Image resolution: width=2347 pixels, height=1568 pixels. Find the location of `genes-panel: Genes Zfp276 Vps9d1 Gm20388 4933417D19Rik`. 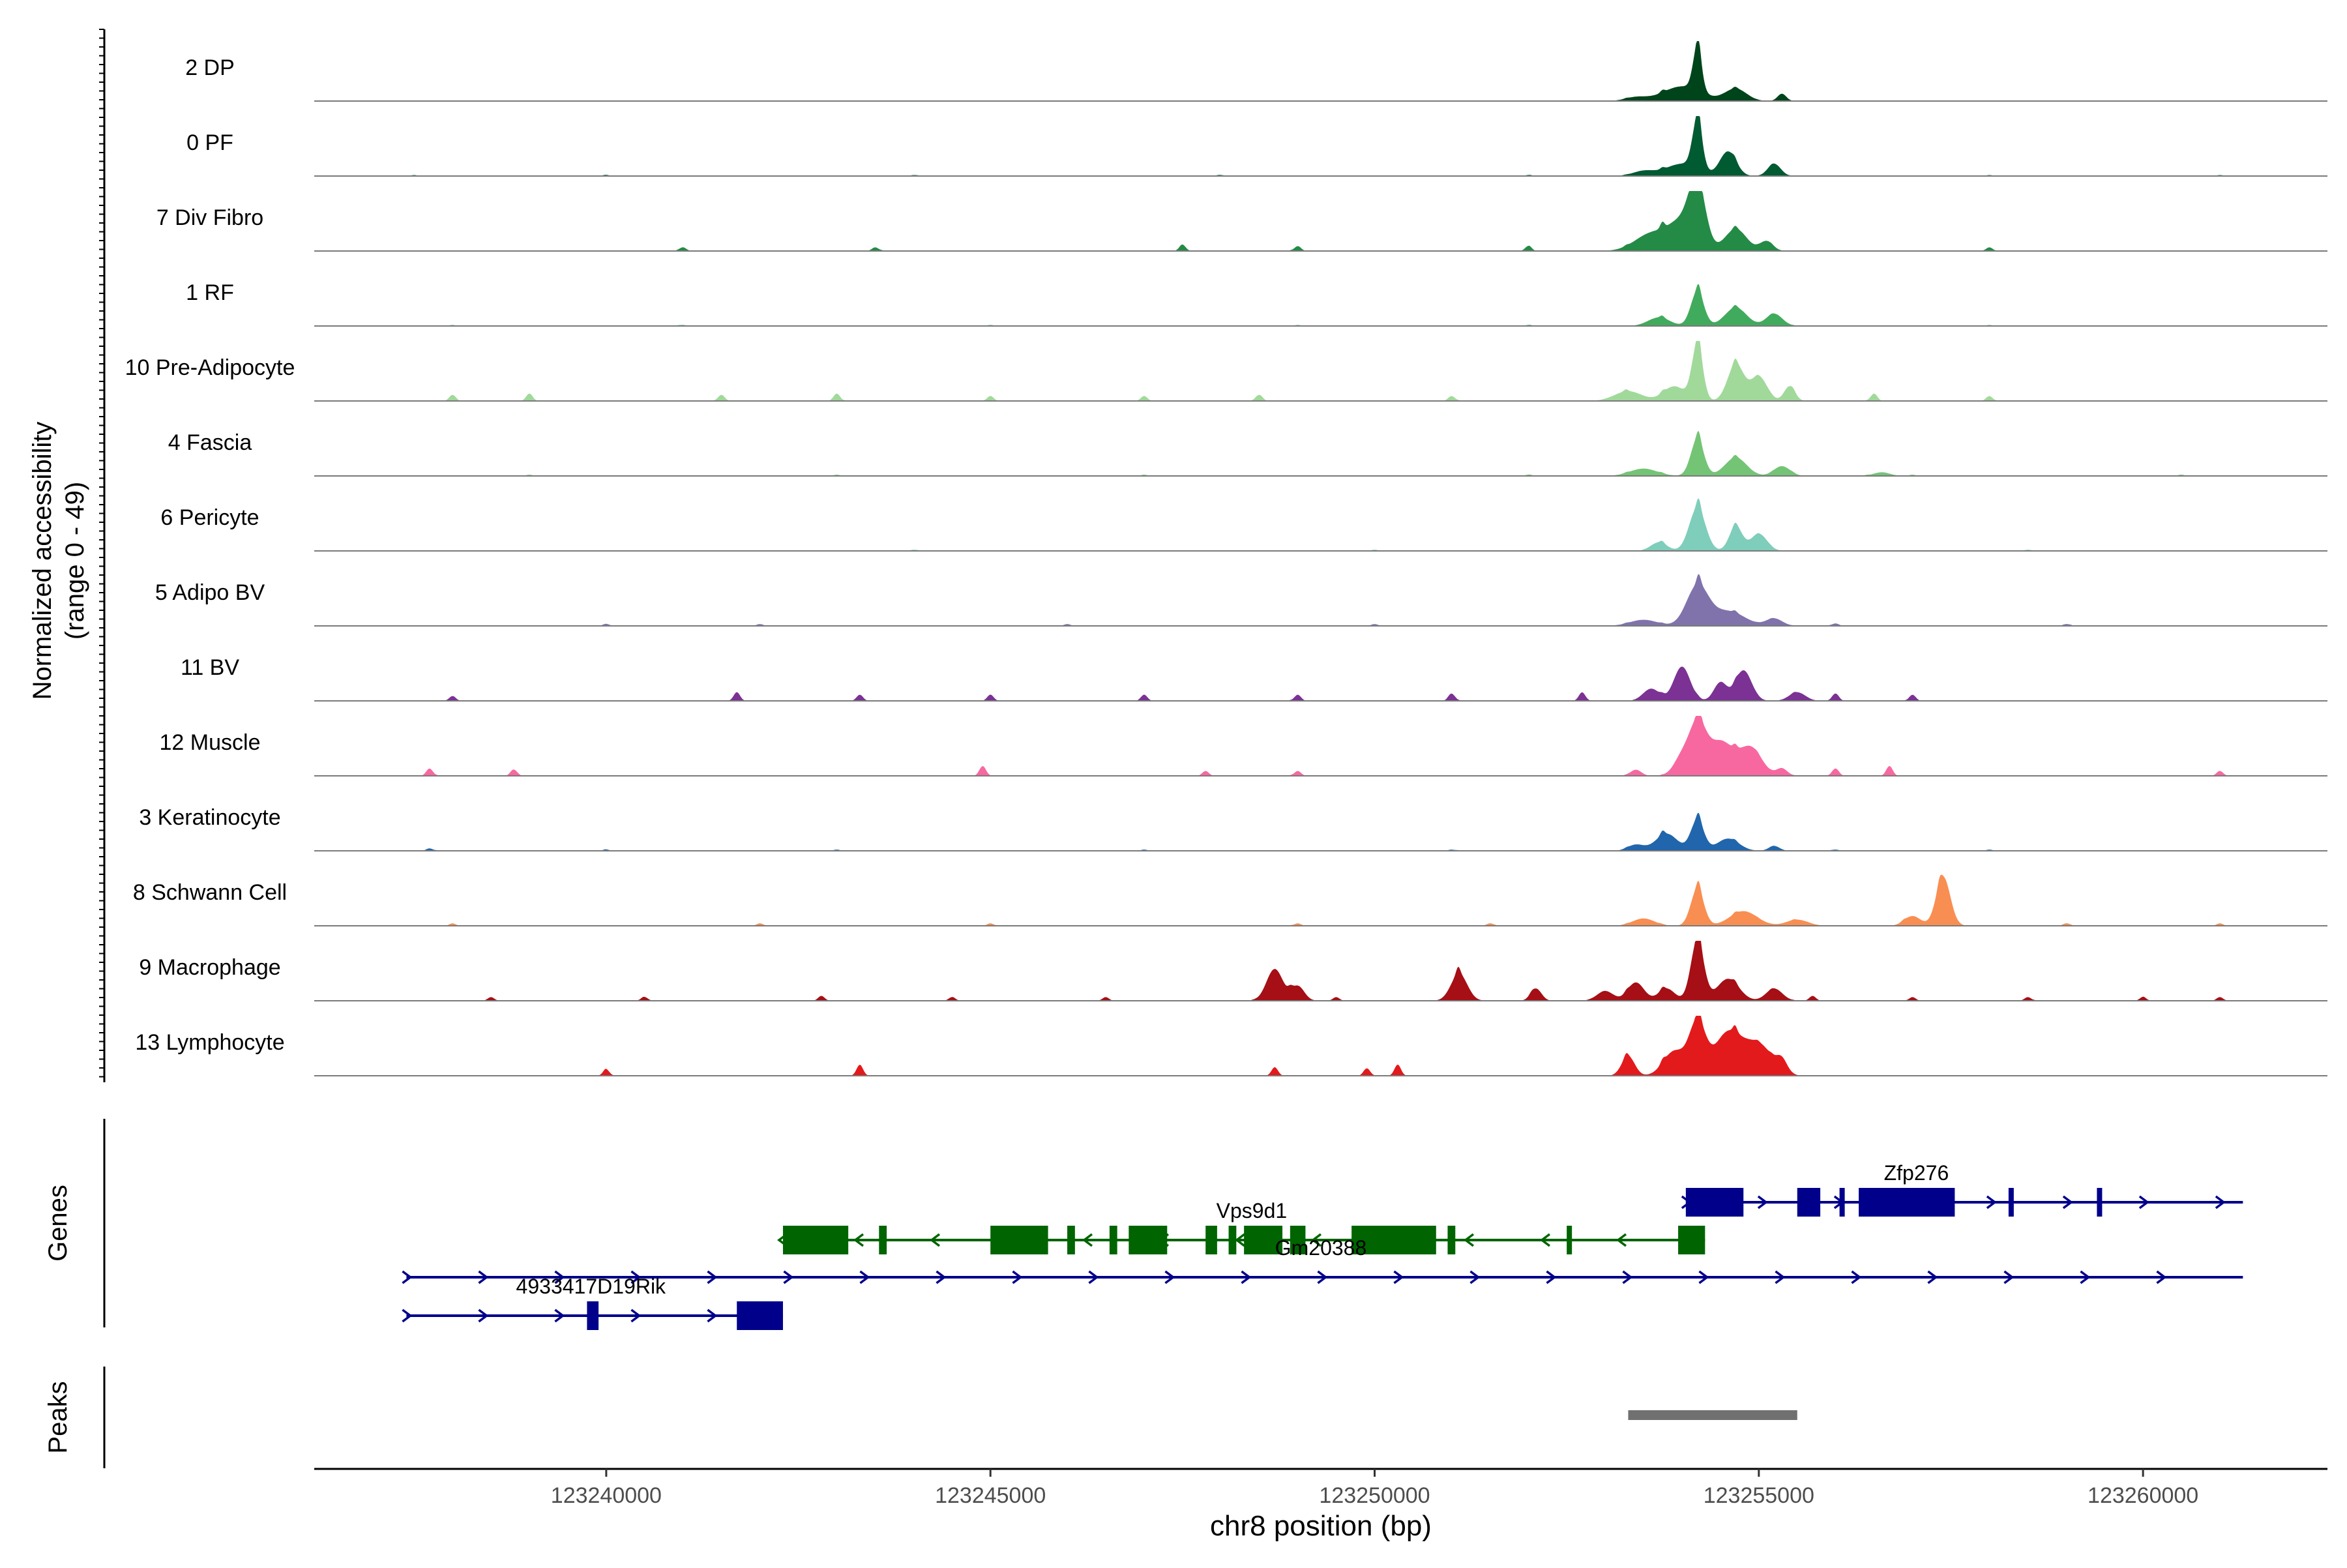

genes-panel: Genes Zfp276 Vps9d1 Gm20388 4933417D19Rik is located at coordinates (1143, 1225).